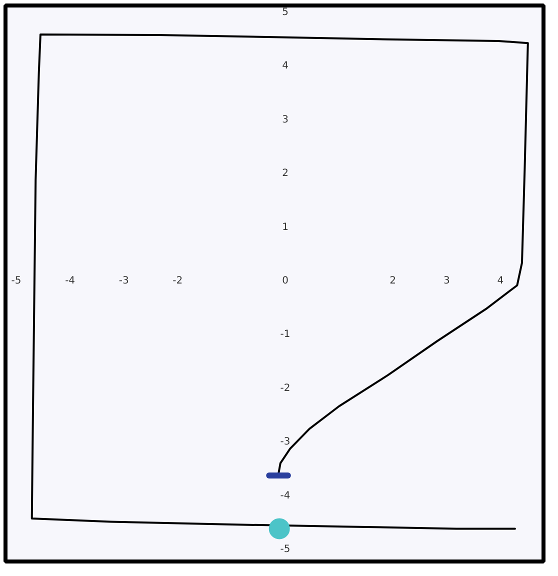  I want to click on y-tick-label: -2, so click(285, 388).